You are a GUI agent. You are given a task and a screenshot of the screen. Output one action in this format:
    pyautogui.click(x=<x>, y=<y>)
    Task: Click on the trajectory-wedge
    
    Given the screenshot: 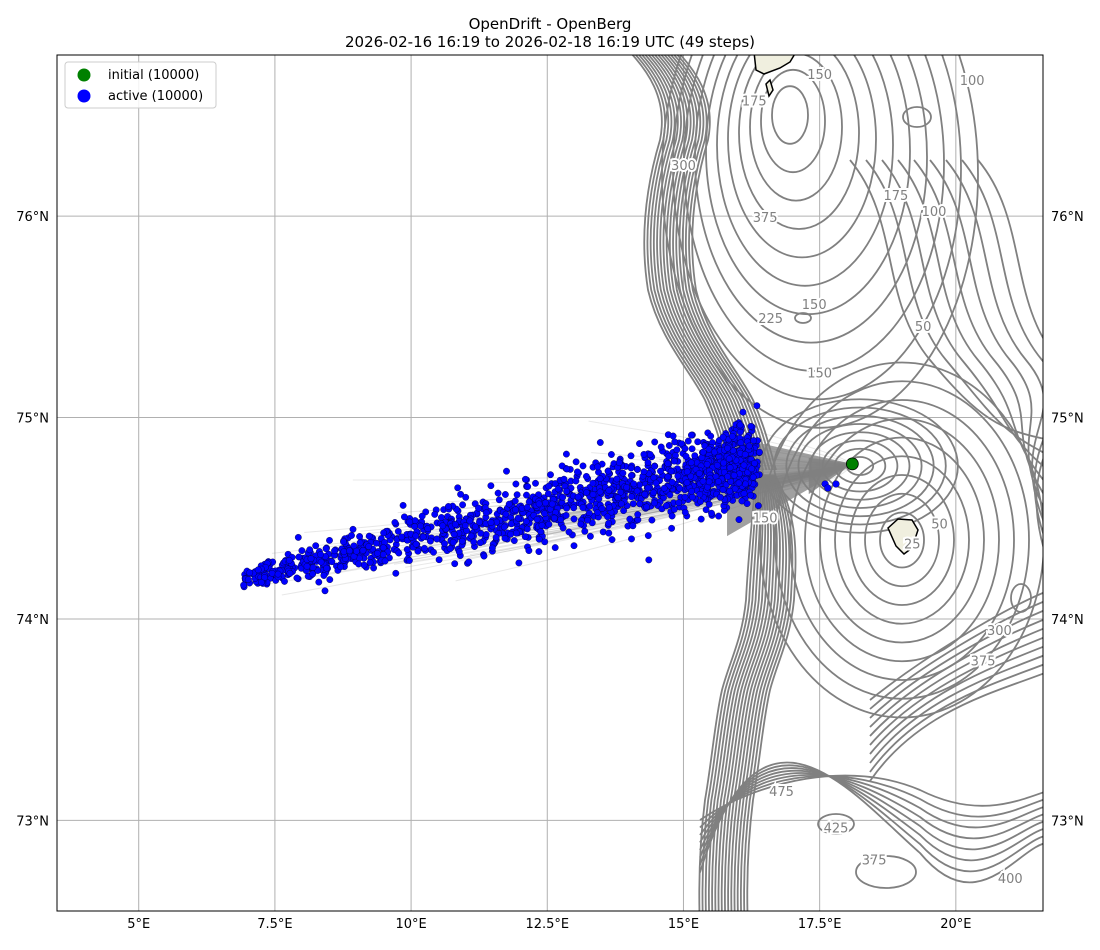 What is the action you would take?
    pyautogui.click(x=830, y=476)
    